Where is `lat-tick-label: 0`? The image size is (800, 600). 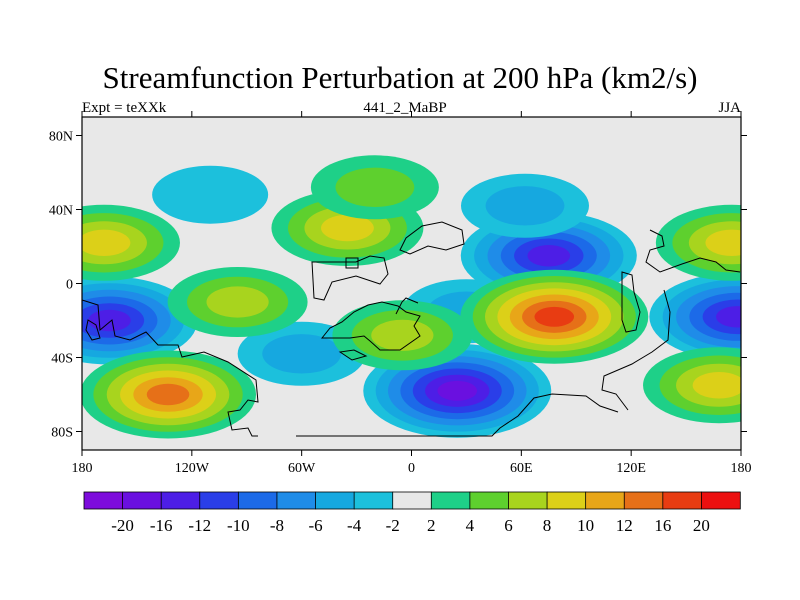 lat-tick-label: 0 is located at coordinates (69, 285).